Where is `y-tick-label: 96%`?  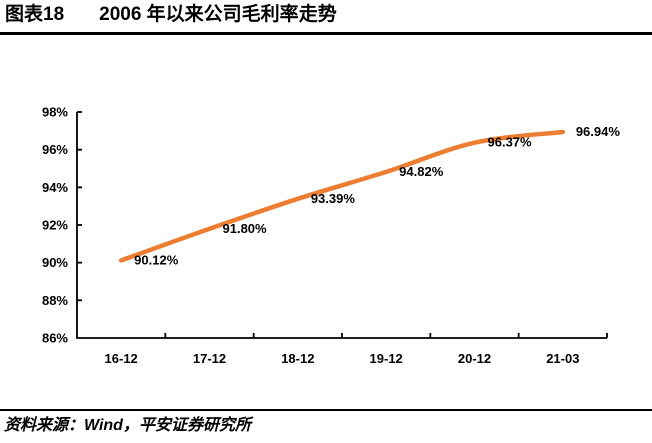
y-tick-label: 96% is located at coordinates (55, 149).